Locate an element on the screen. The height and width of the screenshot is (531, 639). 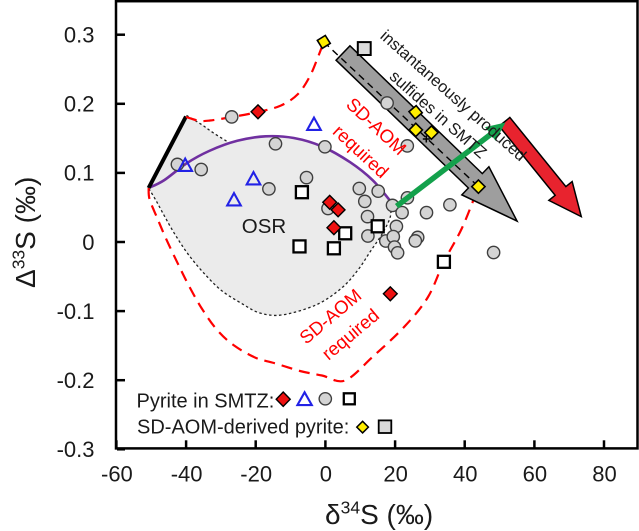
svg-text: SD-AOM-derived pyrite: is located at coordinates (243, 428).